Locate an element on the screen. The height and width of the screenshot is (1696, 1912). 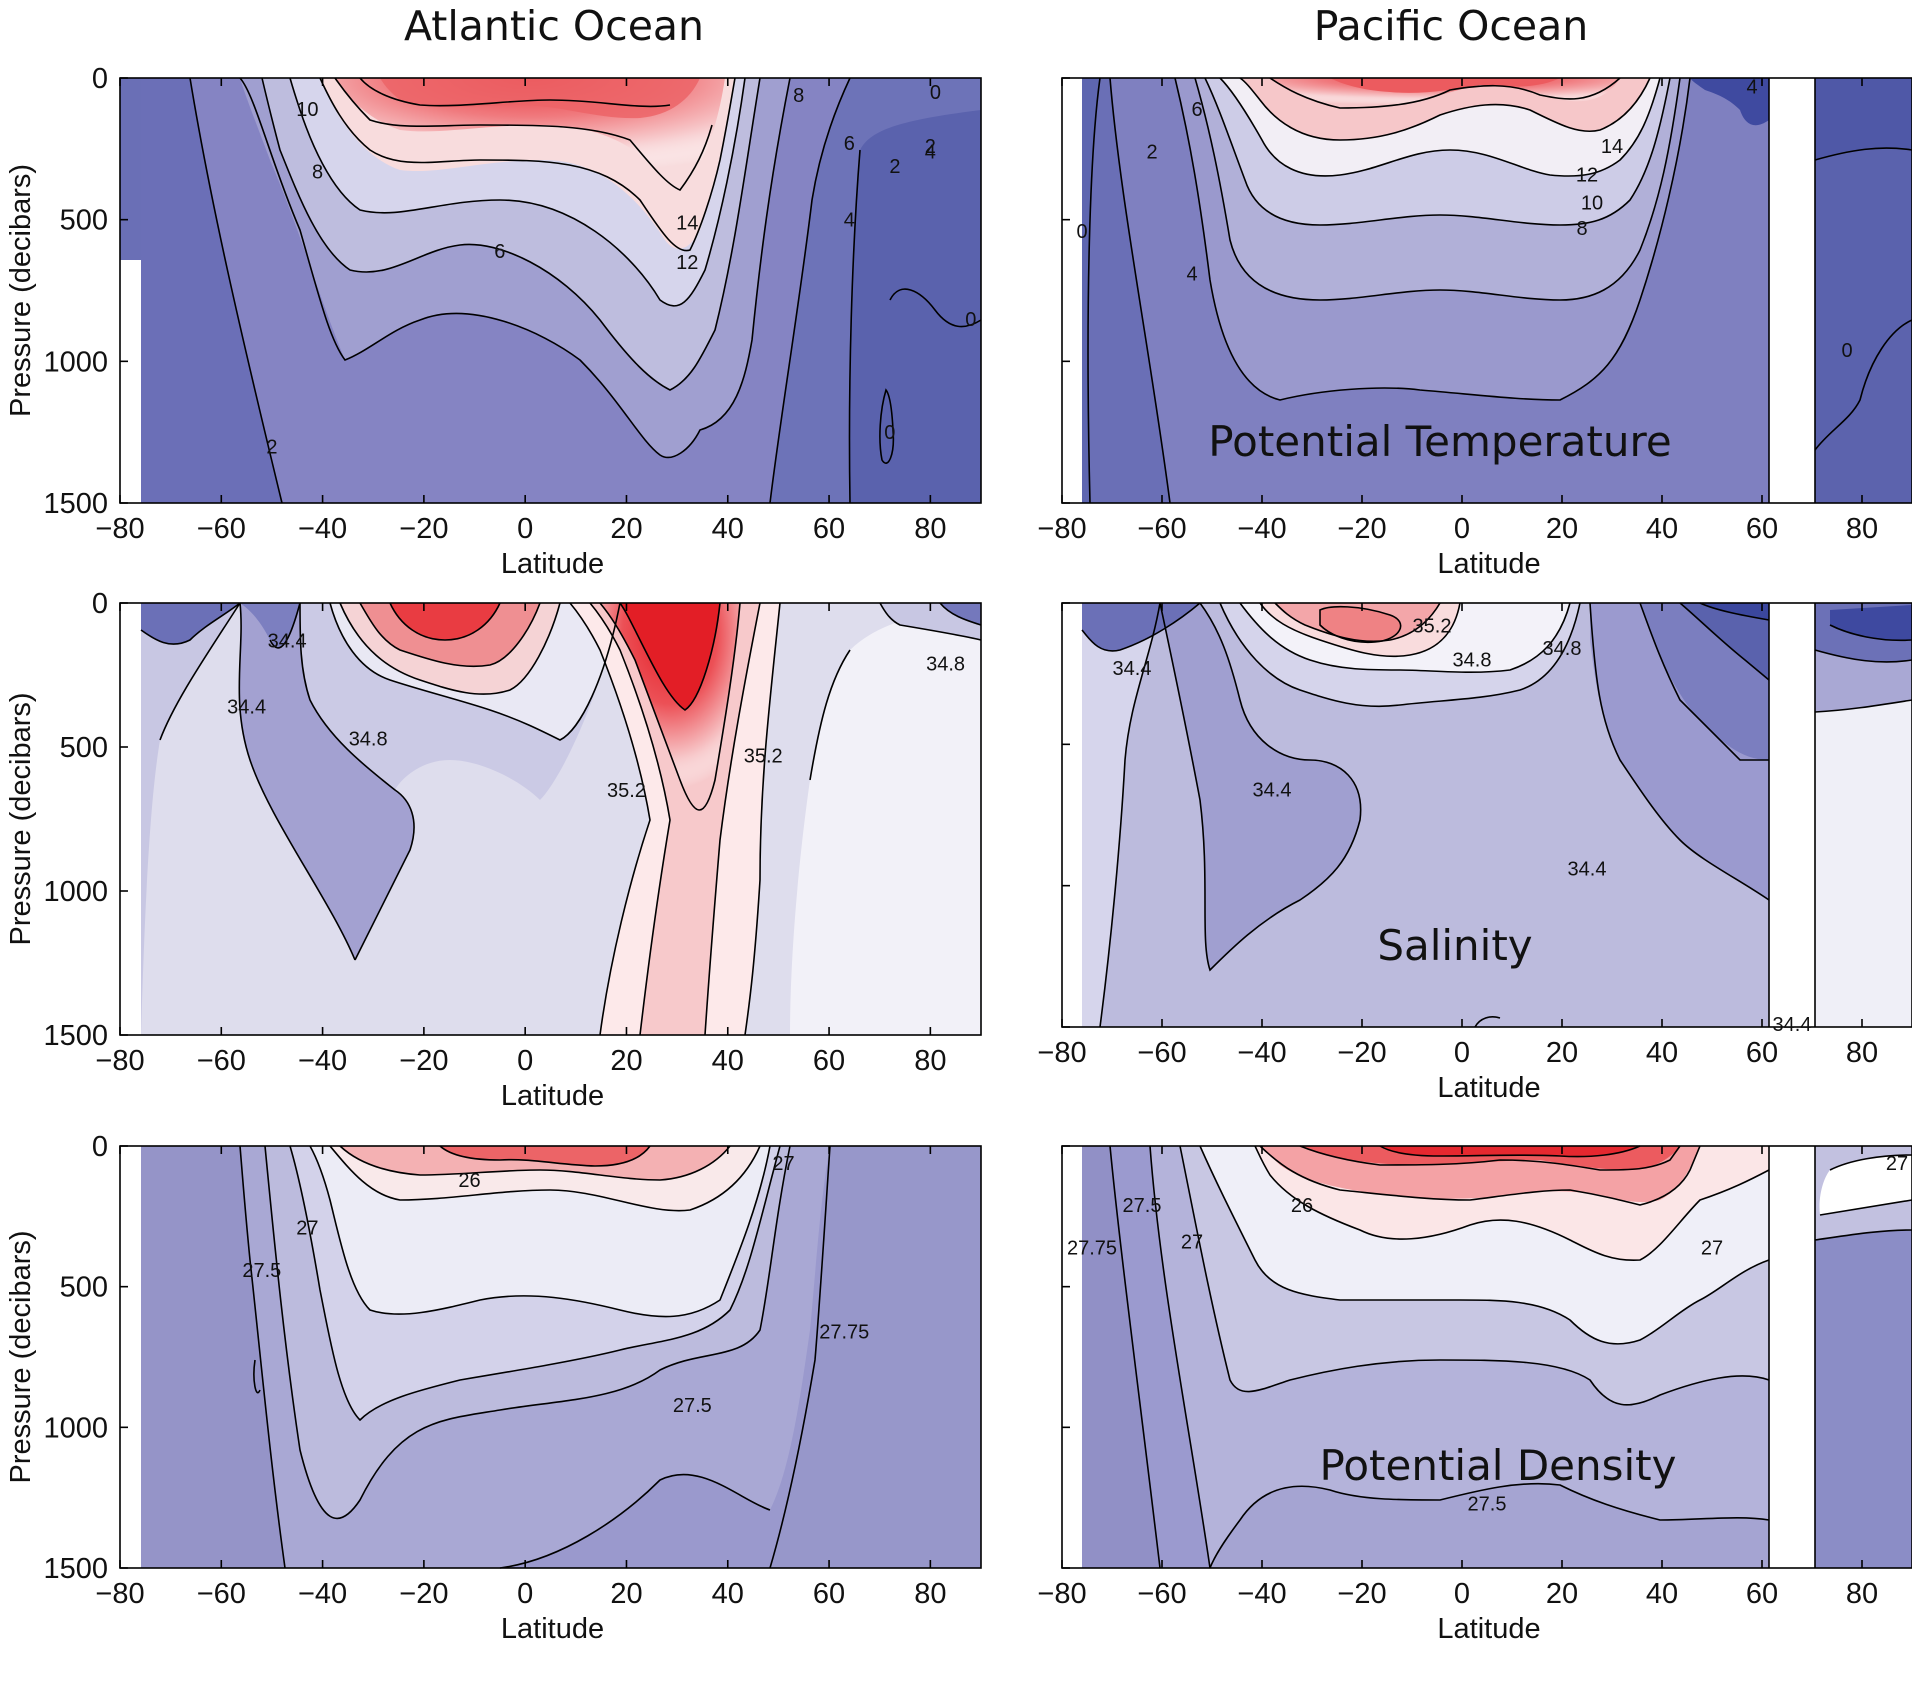
atlantic-title: Atlantic Ocean is located at coordinates (554, 26).